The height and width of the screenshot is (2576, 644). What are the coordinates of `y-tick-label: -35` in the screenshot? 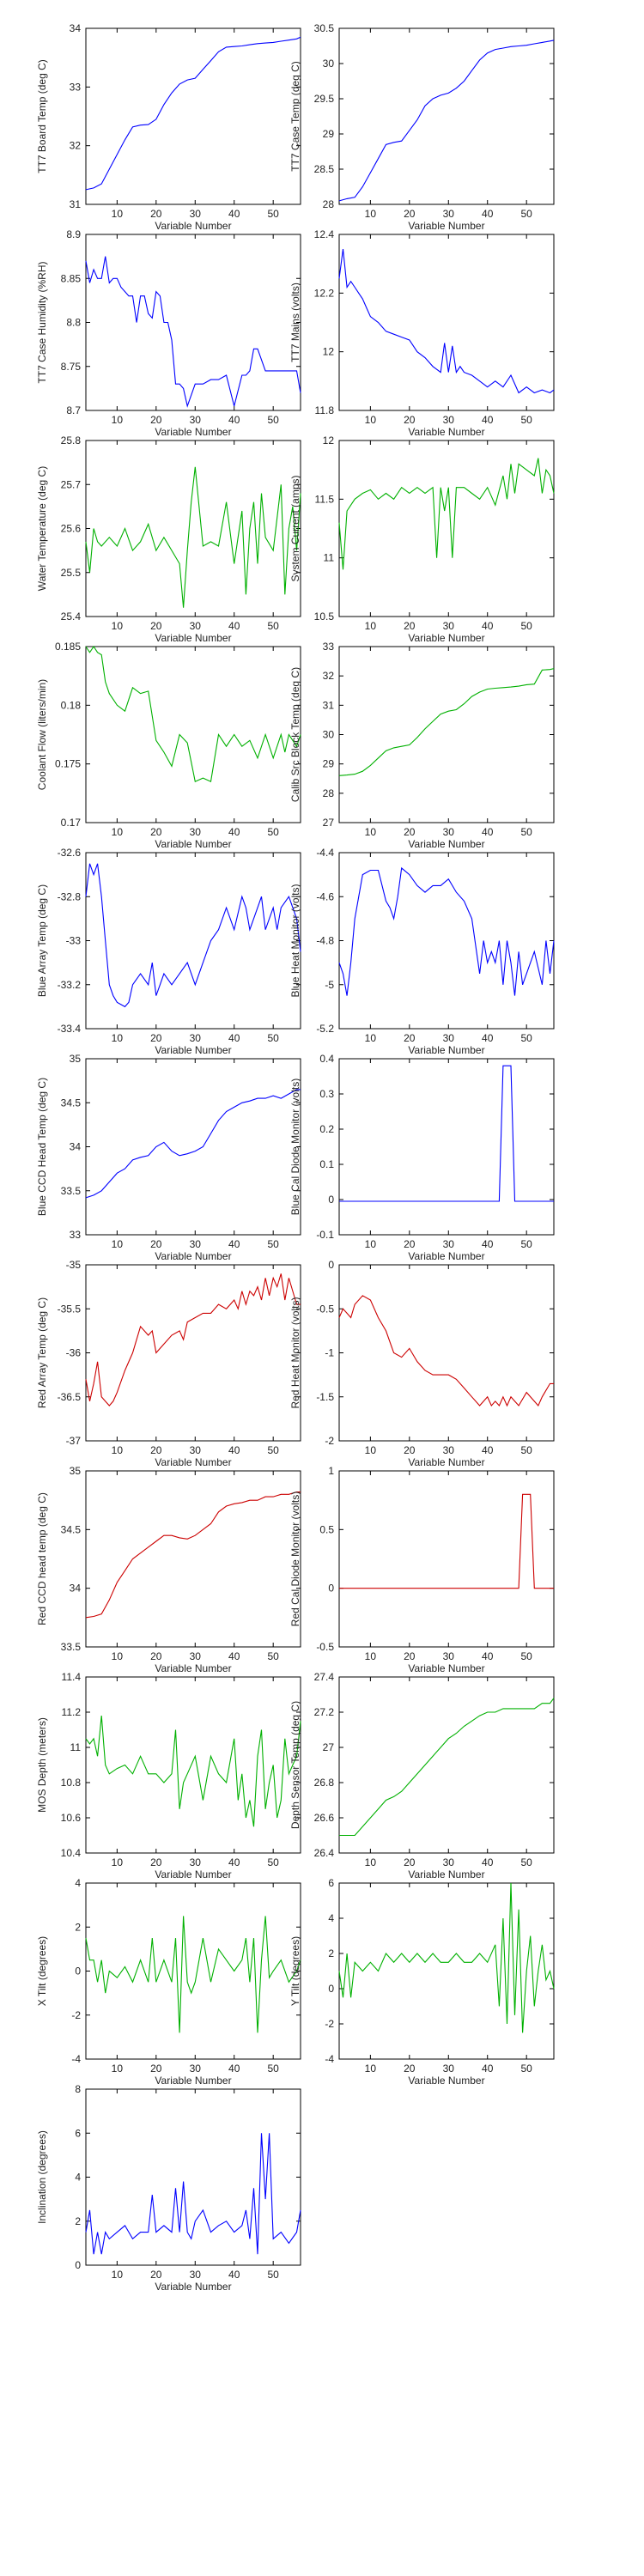 It's located at (74, 1265).